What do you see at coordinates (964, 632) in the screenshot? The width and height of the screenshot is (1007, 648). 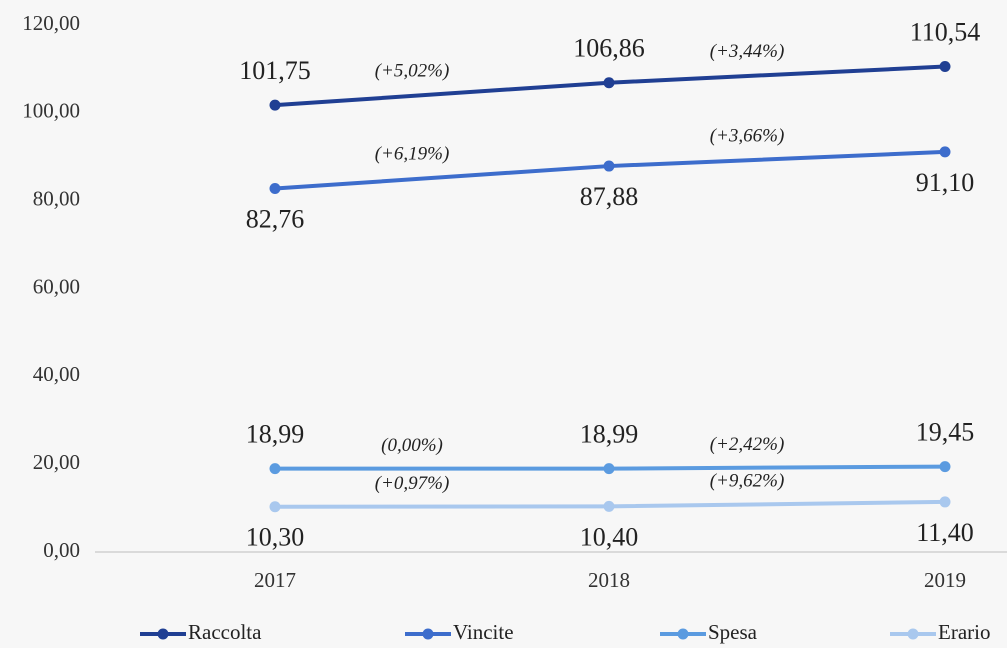 I see `legend-label: Erario` at bounding box center [964, 632].